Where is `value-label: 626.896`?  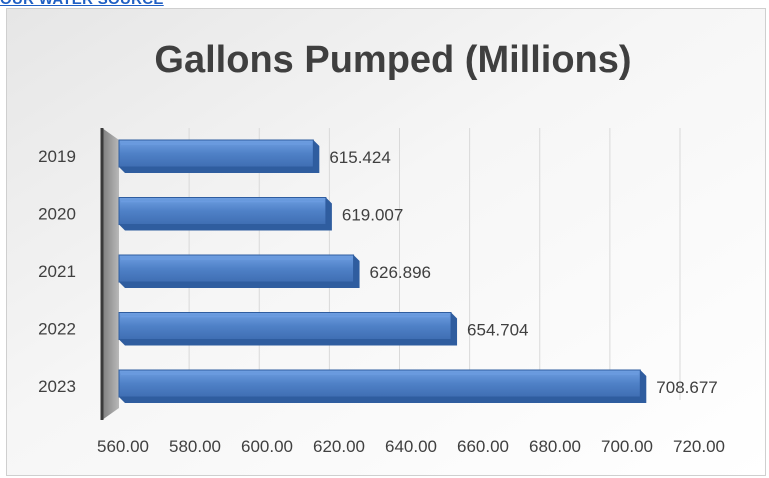 value-label: 626.896 is located at coordinates (400, 272).